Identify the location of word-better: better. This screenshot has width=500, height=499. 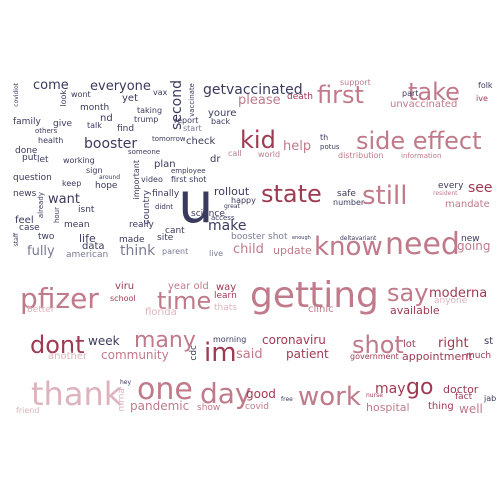
(41, 310).